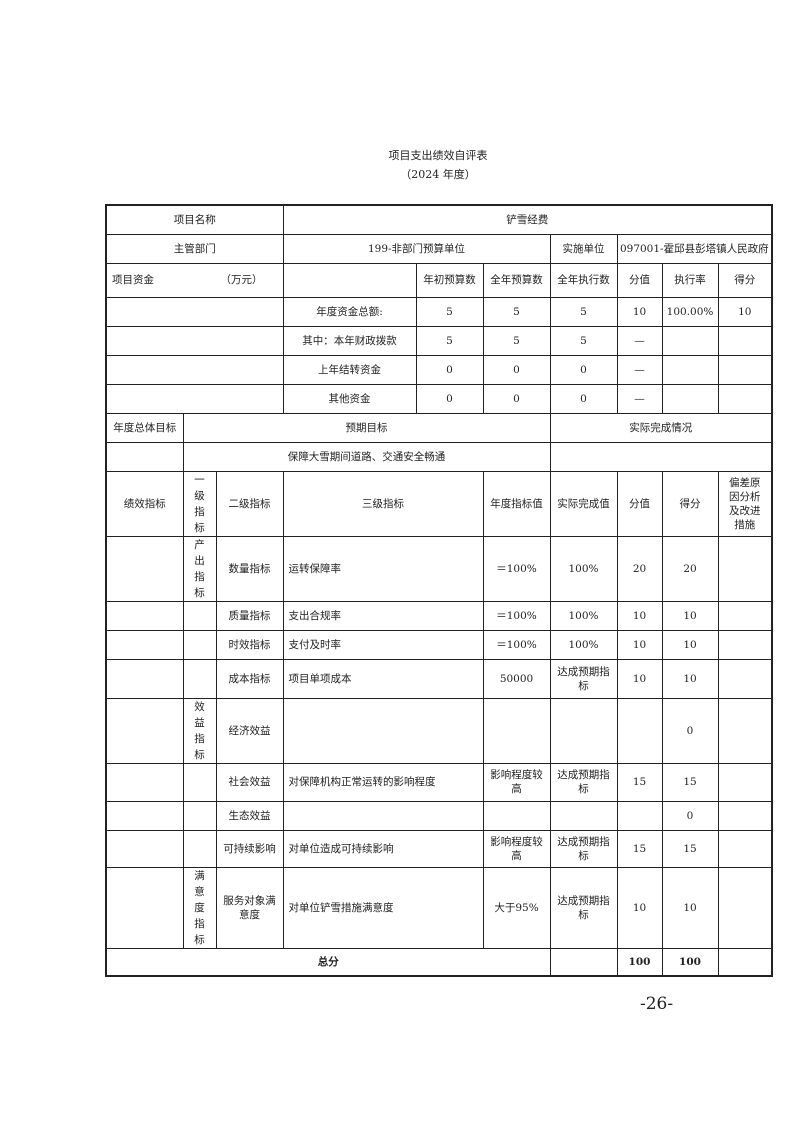 The height and width of the screenshot is (1122, 793). Describe the element at coordinates (639, 503) in the screenshot. I see `ind-header: 分值` at that location.